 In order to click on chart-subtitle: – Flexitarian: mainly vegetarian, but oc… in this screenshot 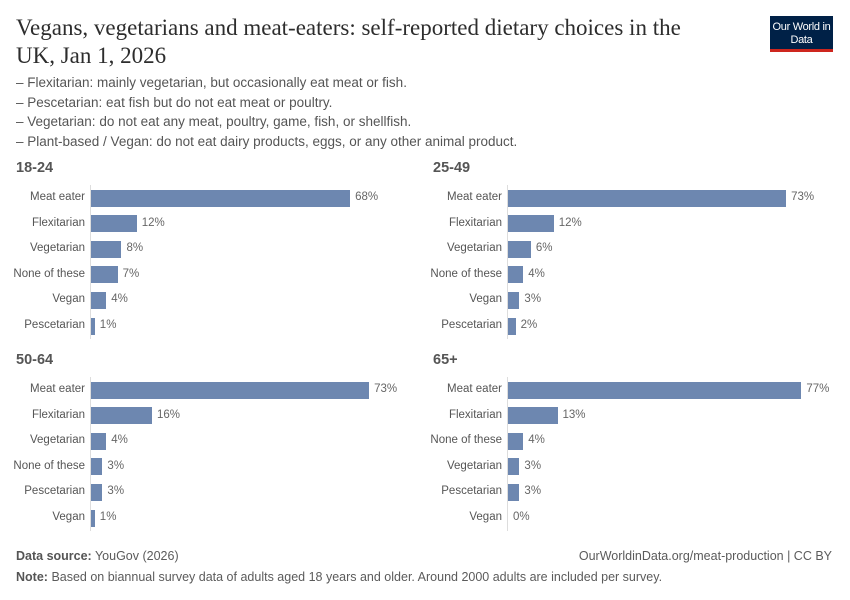, I will do `click(266, 112)`.